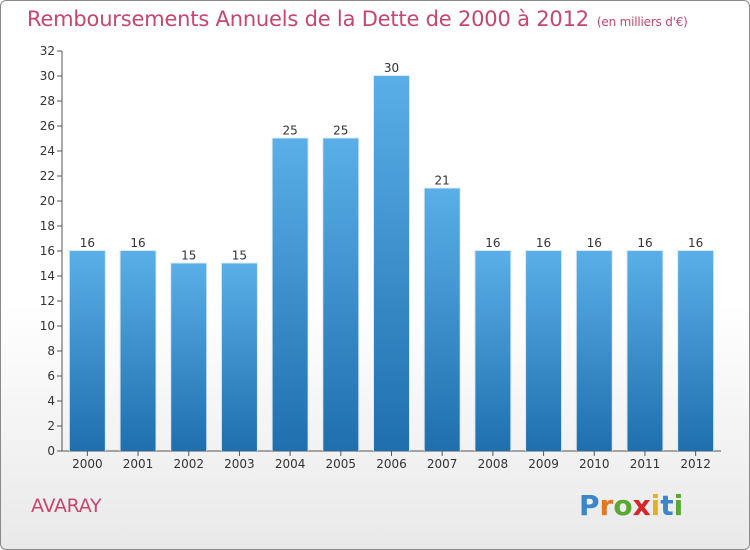 Image resolution: width=750 pixels, height=550 pixels. What do you see at coordinates (606, 505) in the screenshot?
I see `logo-letter: r` at bounding box center [606, 505].